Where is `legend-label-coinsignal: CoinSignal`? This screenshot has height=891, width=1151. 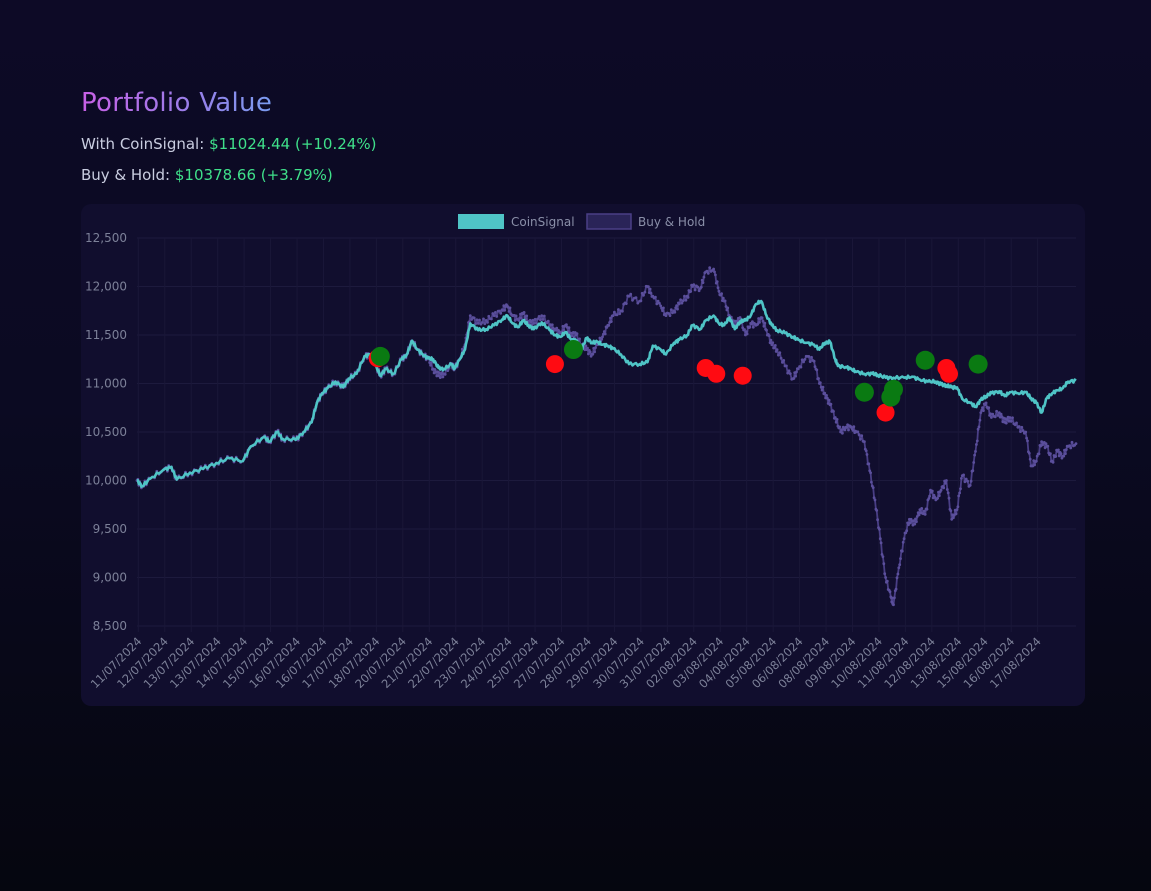 legend-label-coinsignal: CoinSignal is located at coordinates (543, 222).